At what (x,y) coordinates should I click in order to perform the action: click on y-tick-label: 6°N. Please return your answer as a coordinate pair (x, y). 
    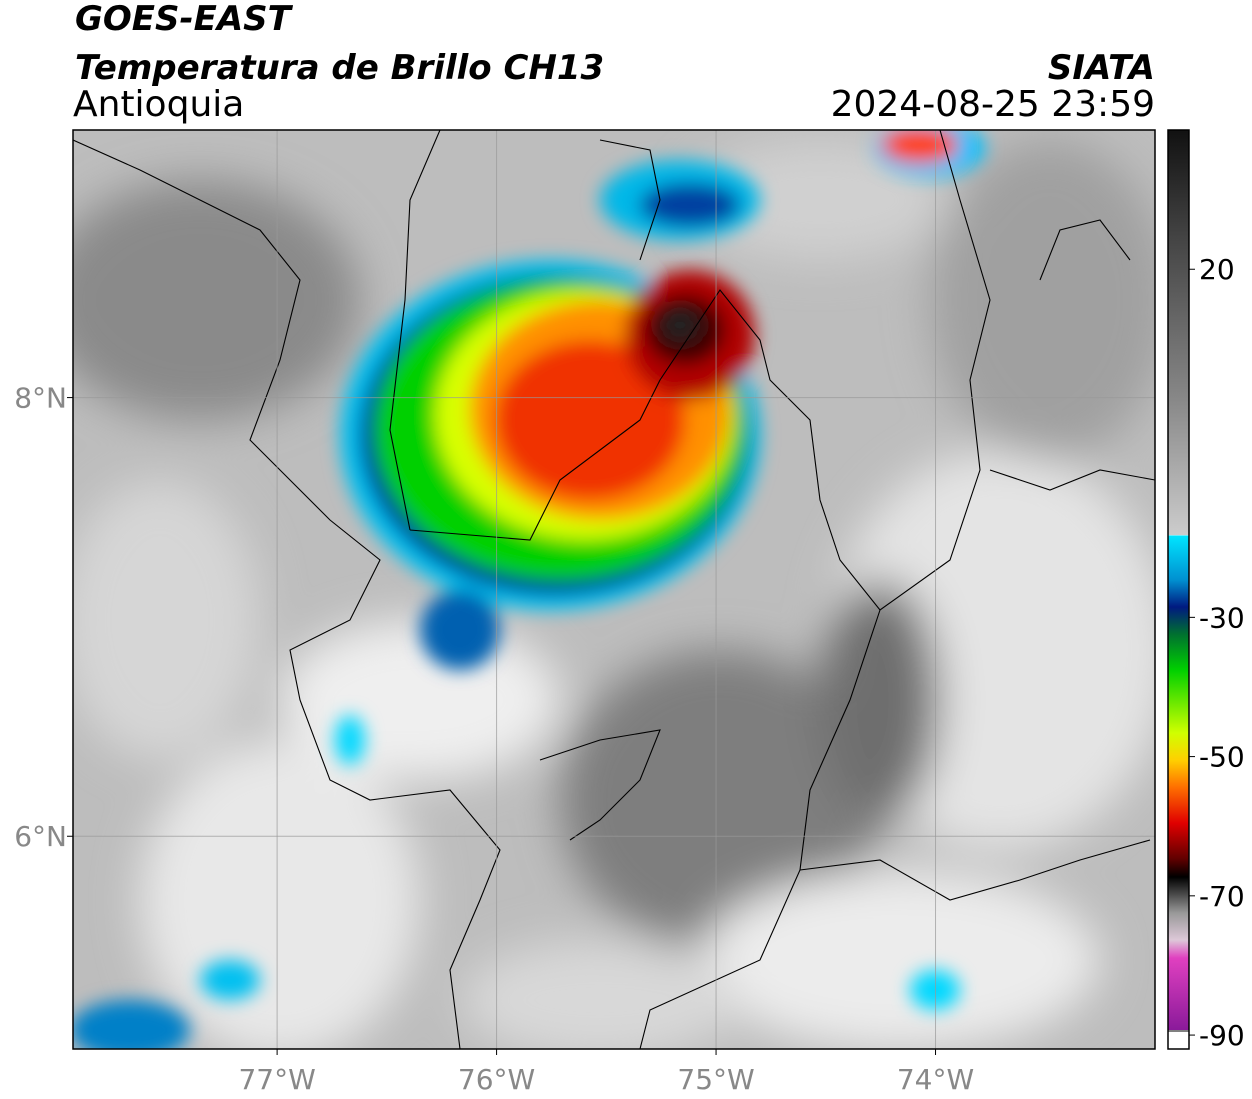
    Looking at the image, I should click on (40, 836).